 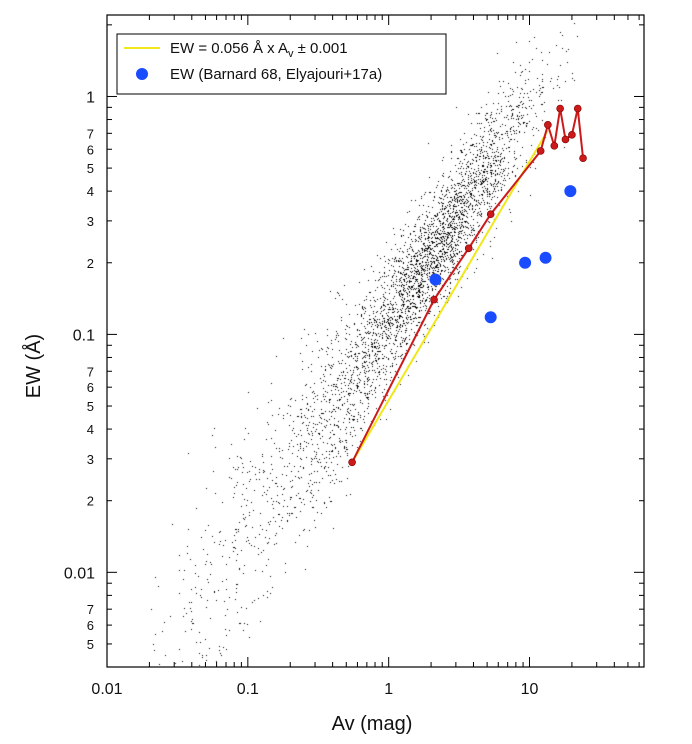 I want to click on y-tick-label: 1, so click(x=90, y=97).